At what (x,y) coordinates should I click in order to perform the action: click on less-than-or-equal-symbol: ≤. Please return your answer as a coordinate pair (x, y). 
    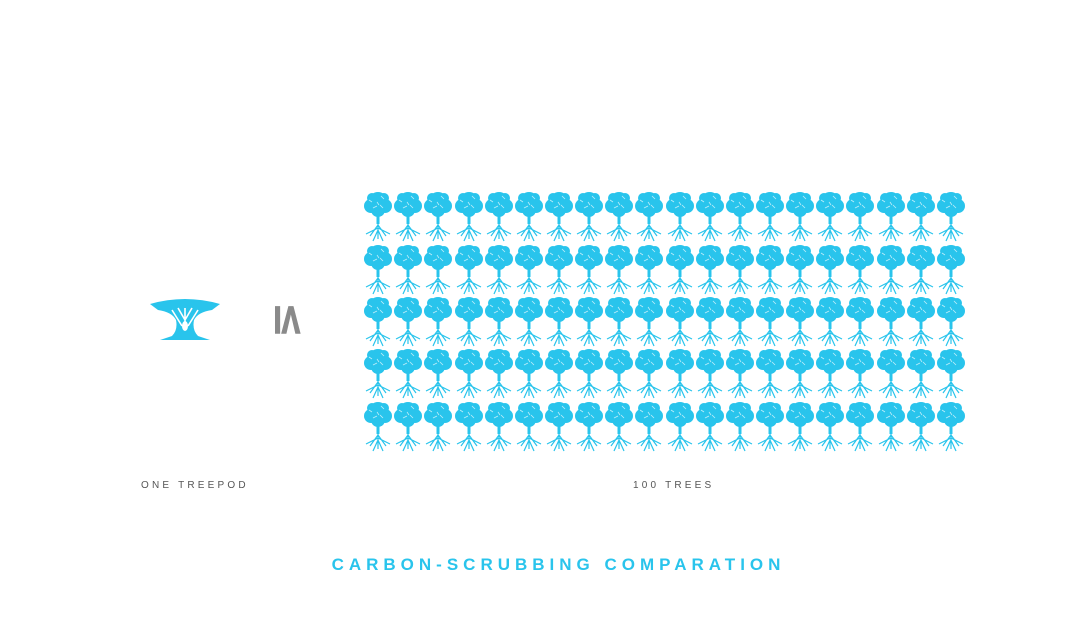
    Looking at the image, I should click on (290, 320).